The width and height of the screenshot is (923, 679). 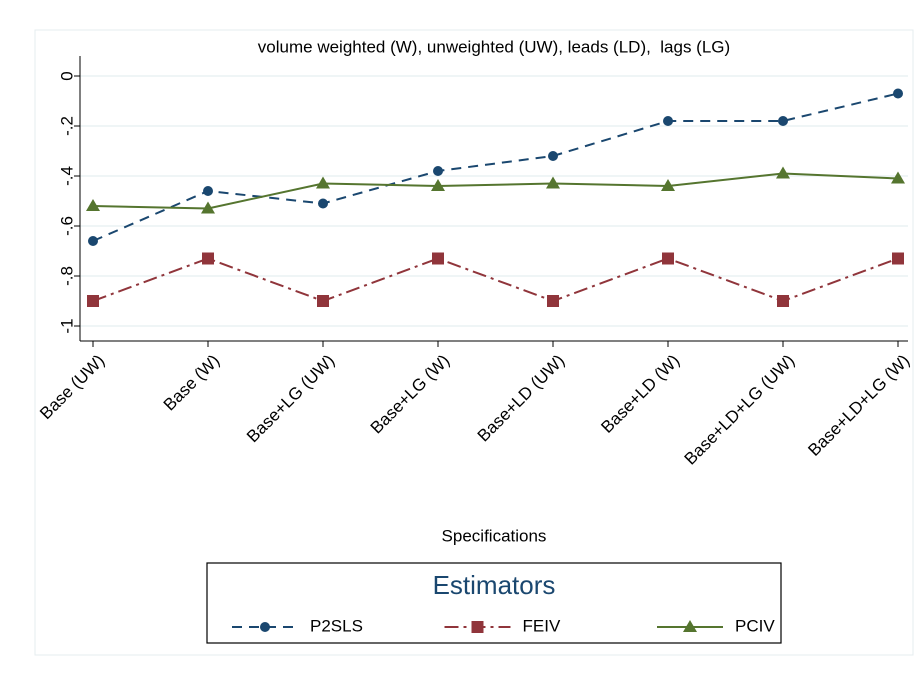 What do you see at coordinates (755, 625) in the screenshot?
I see `legend-label: PCIV` at bounding box center [755, 625].